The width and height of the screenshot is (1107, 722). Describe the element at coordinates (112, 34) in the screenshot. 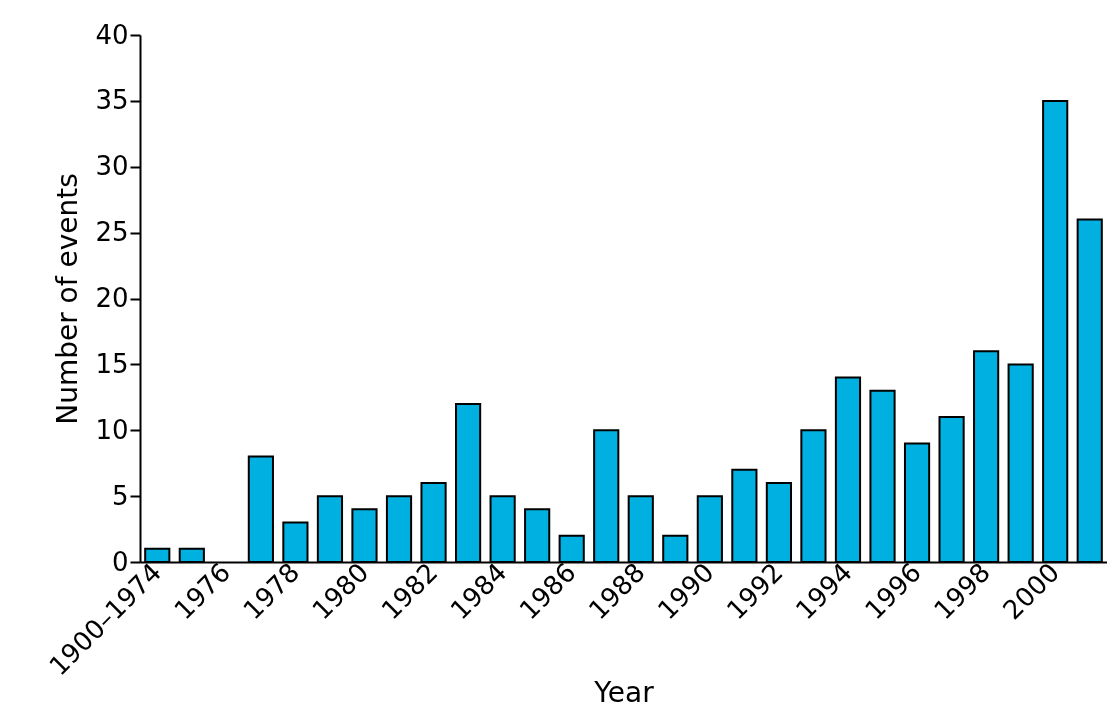

I see `y-tick-label: 40` at that location.